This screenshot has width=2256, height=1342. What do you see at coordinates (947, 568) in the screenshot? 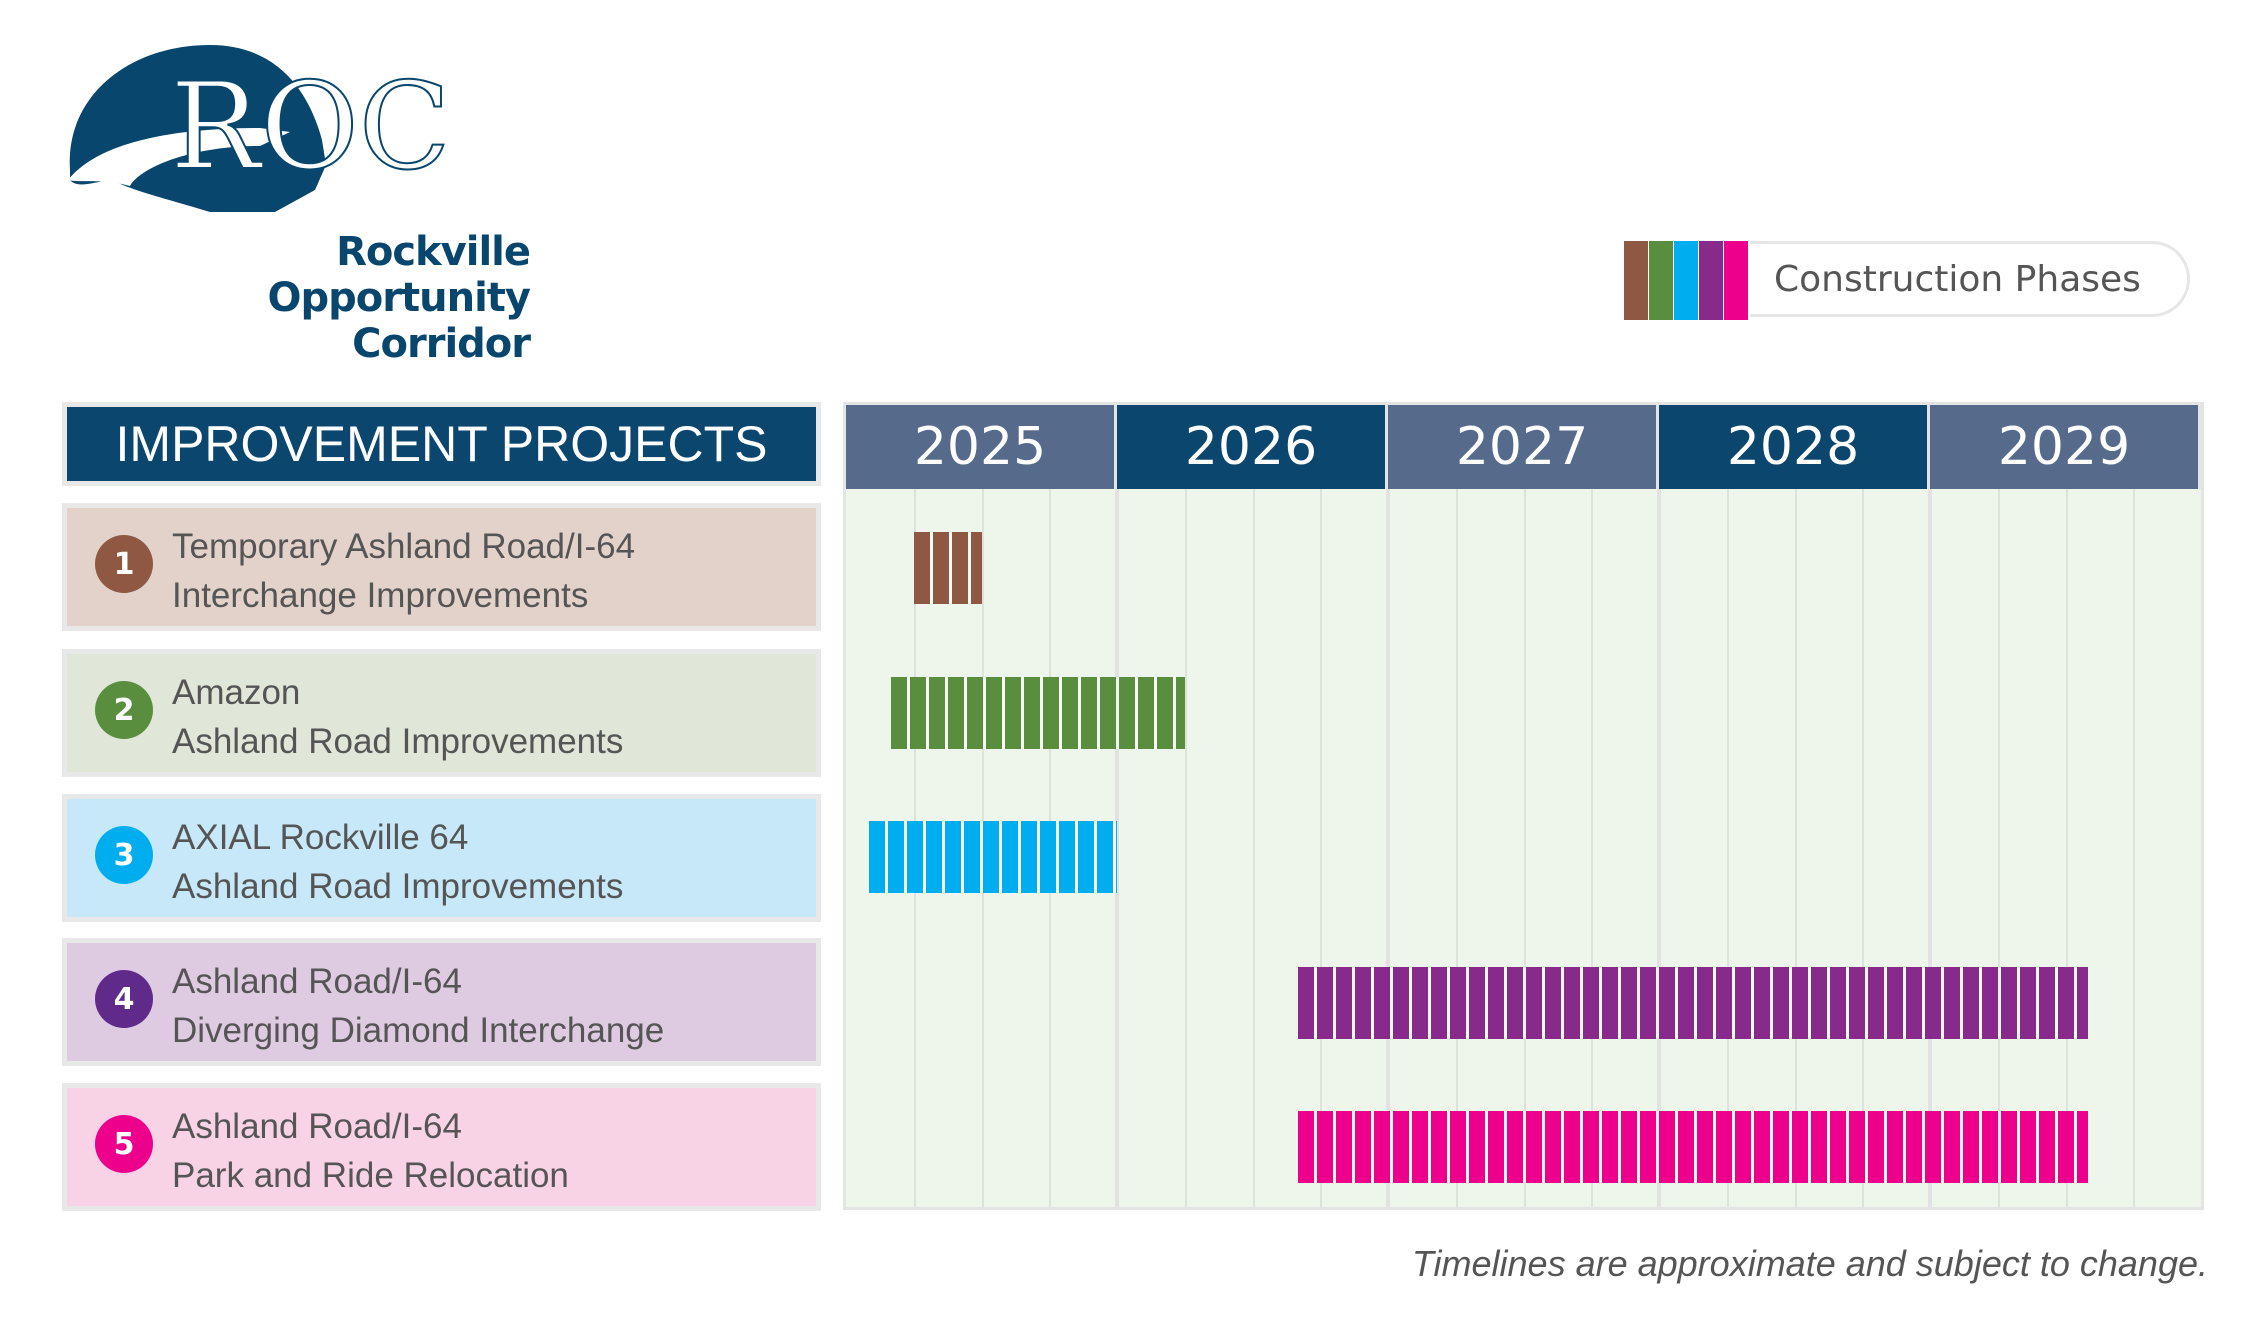
I see `project-1-bar` at bounding box center [947, 568].